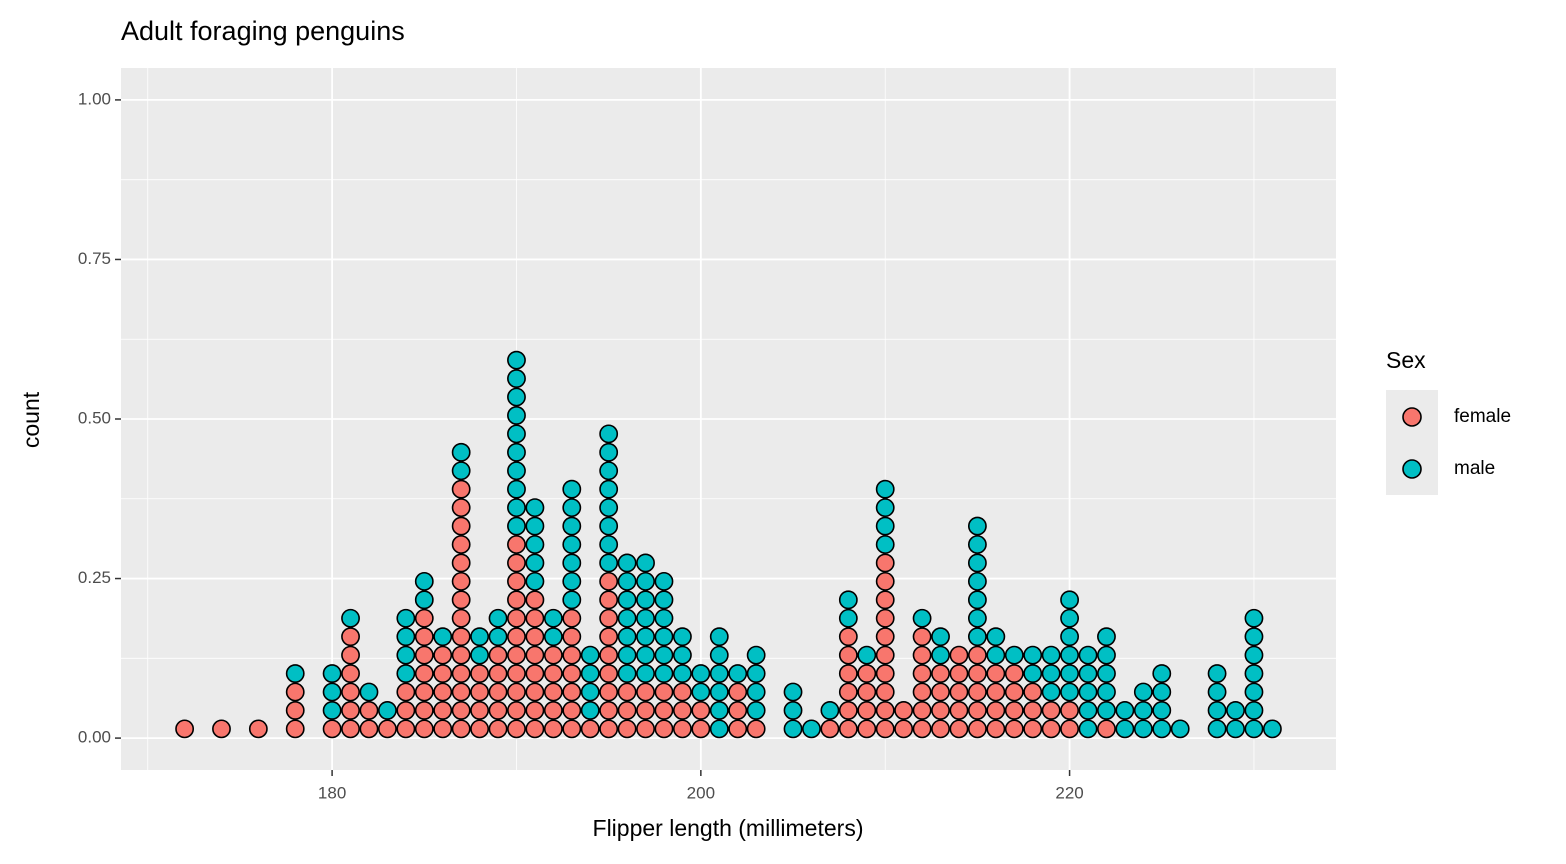  I want to click on x-tick-label: 180, so click(332, 792).